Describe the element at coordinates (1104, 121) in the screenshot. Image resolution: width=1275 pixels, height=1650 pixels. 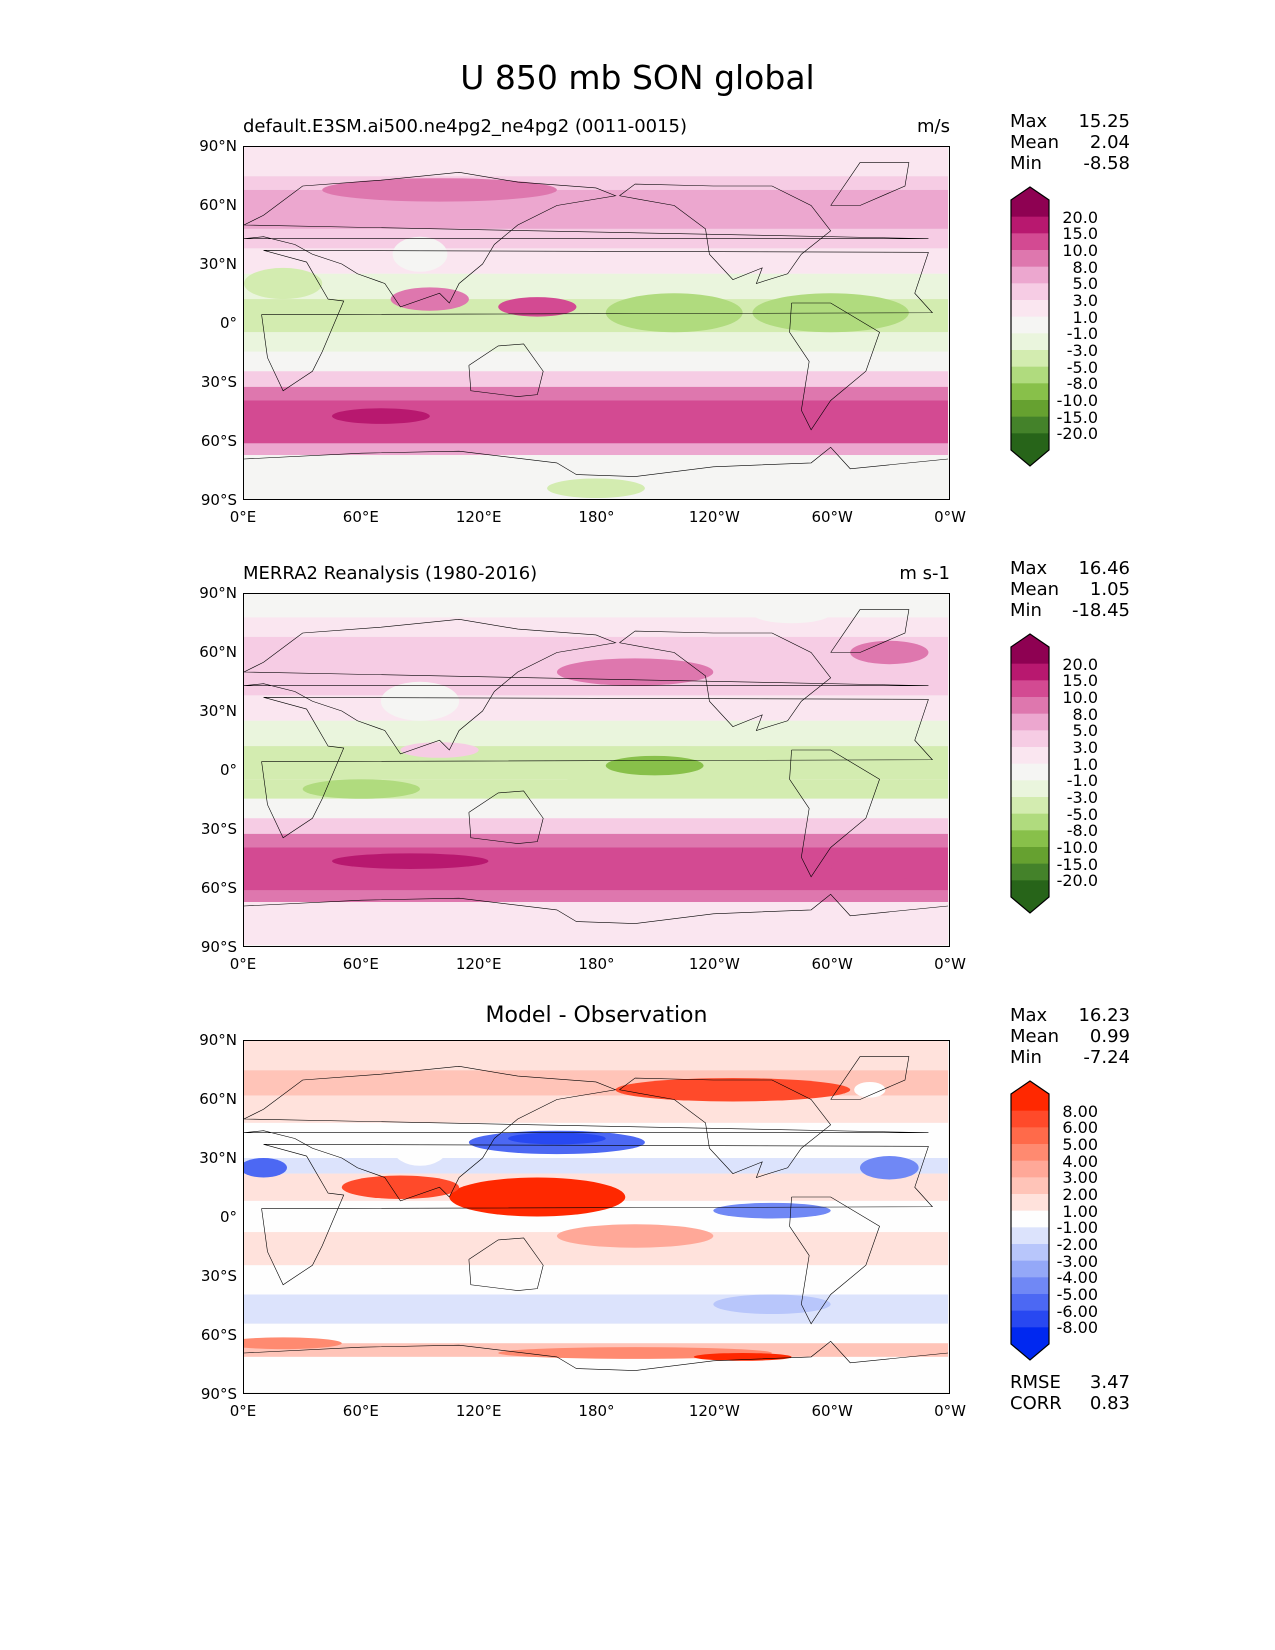
I see `stat-value: 15.25` at that location.